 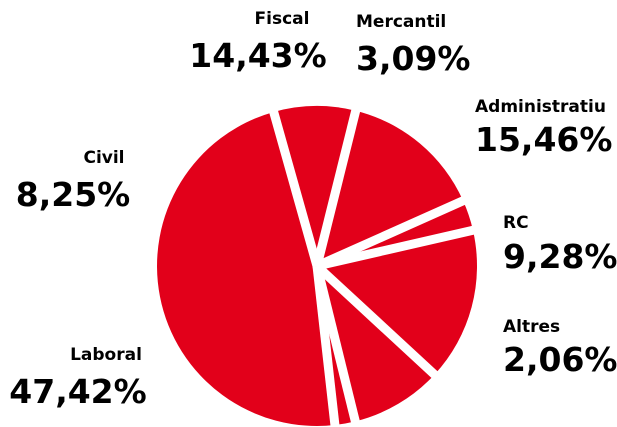 I want to click on slice-label-rc: RC, so click(x=516, y=223).